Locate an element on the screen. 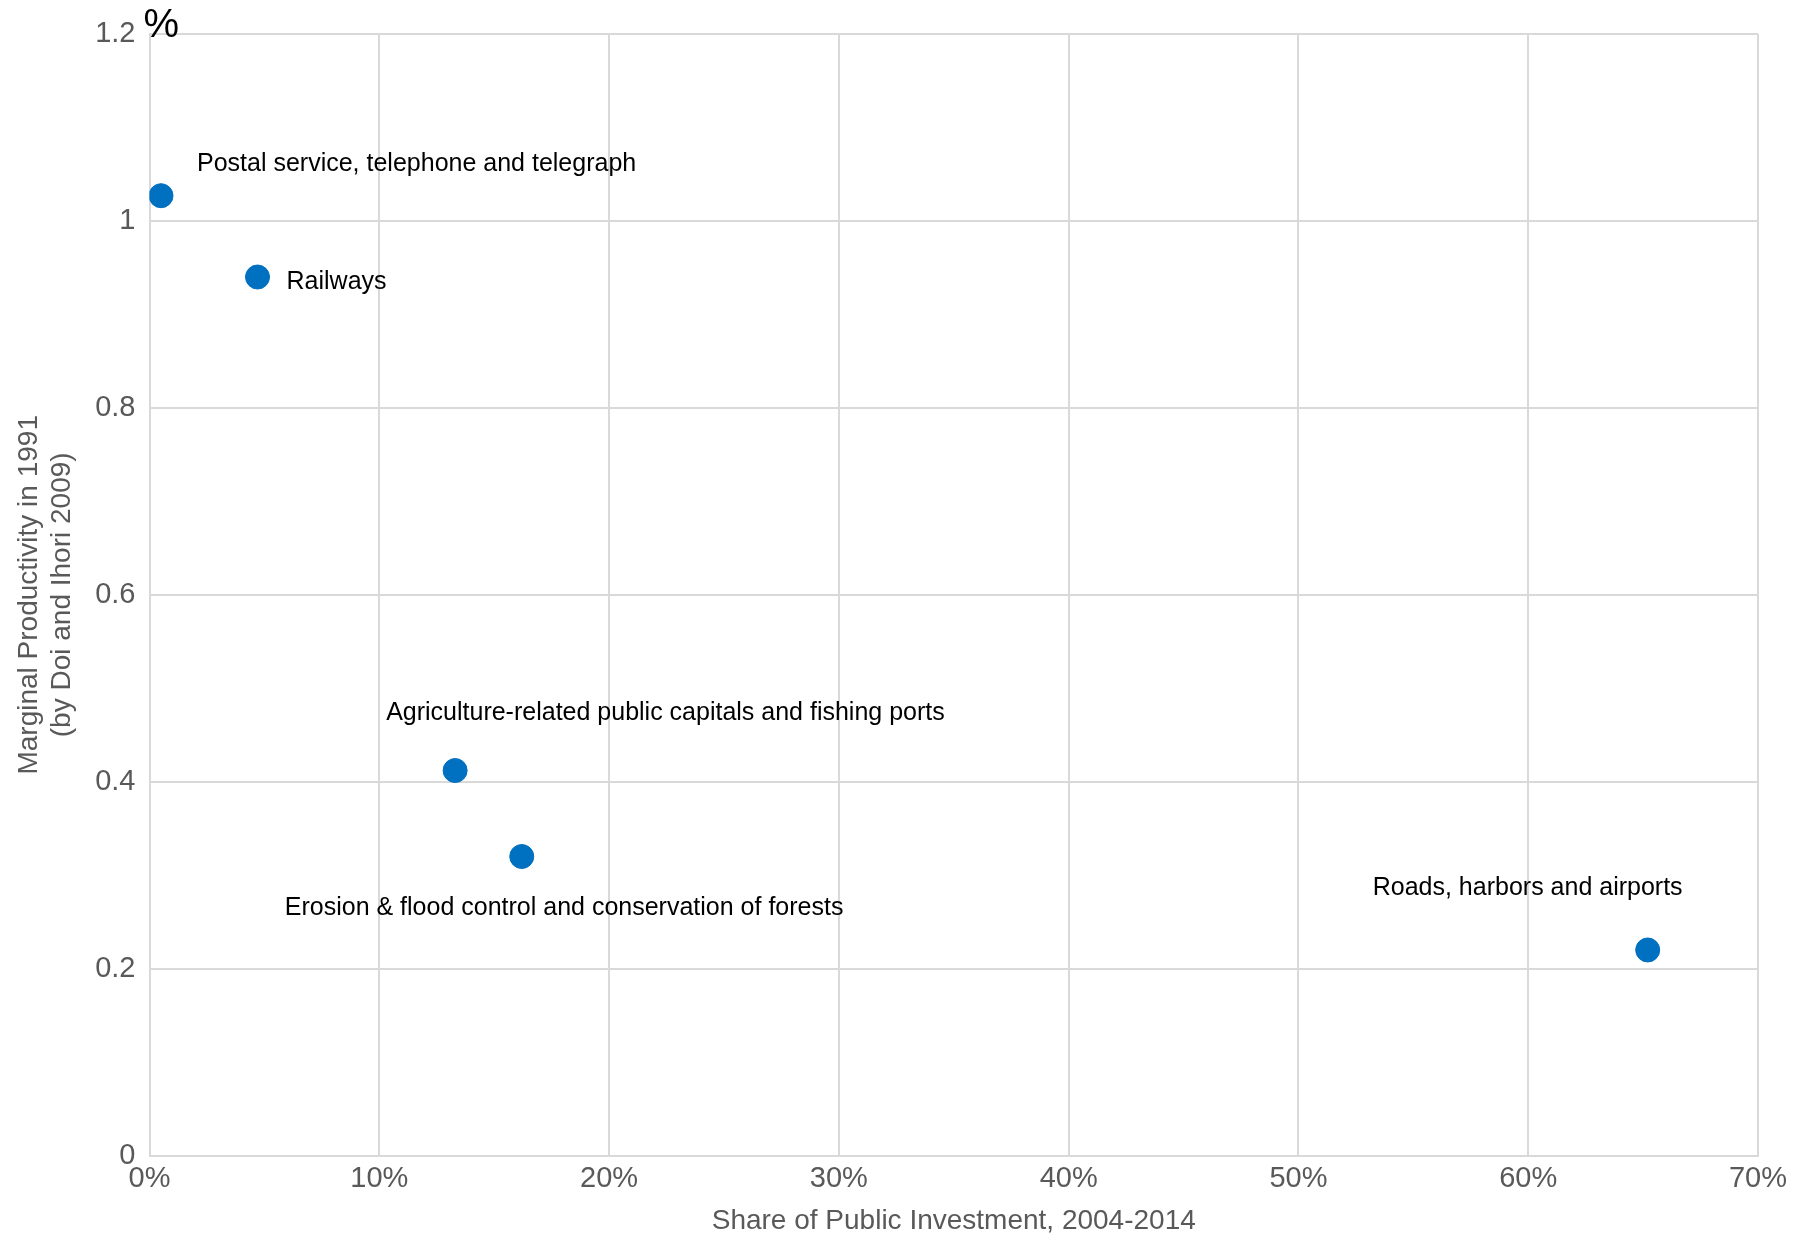  y-tick-label: 0.2 is located at coordinates (115, 966).